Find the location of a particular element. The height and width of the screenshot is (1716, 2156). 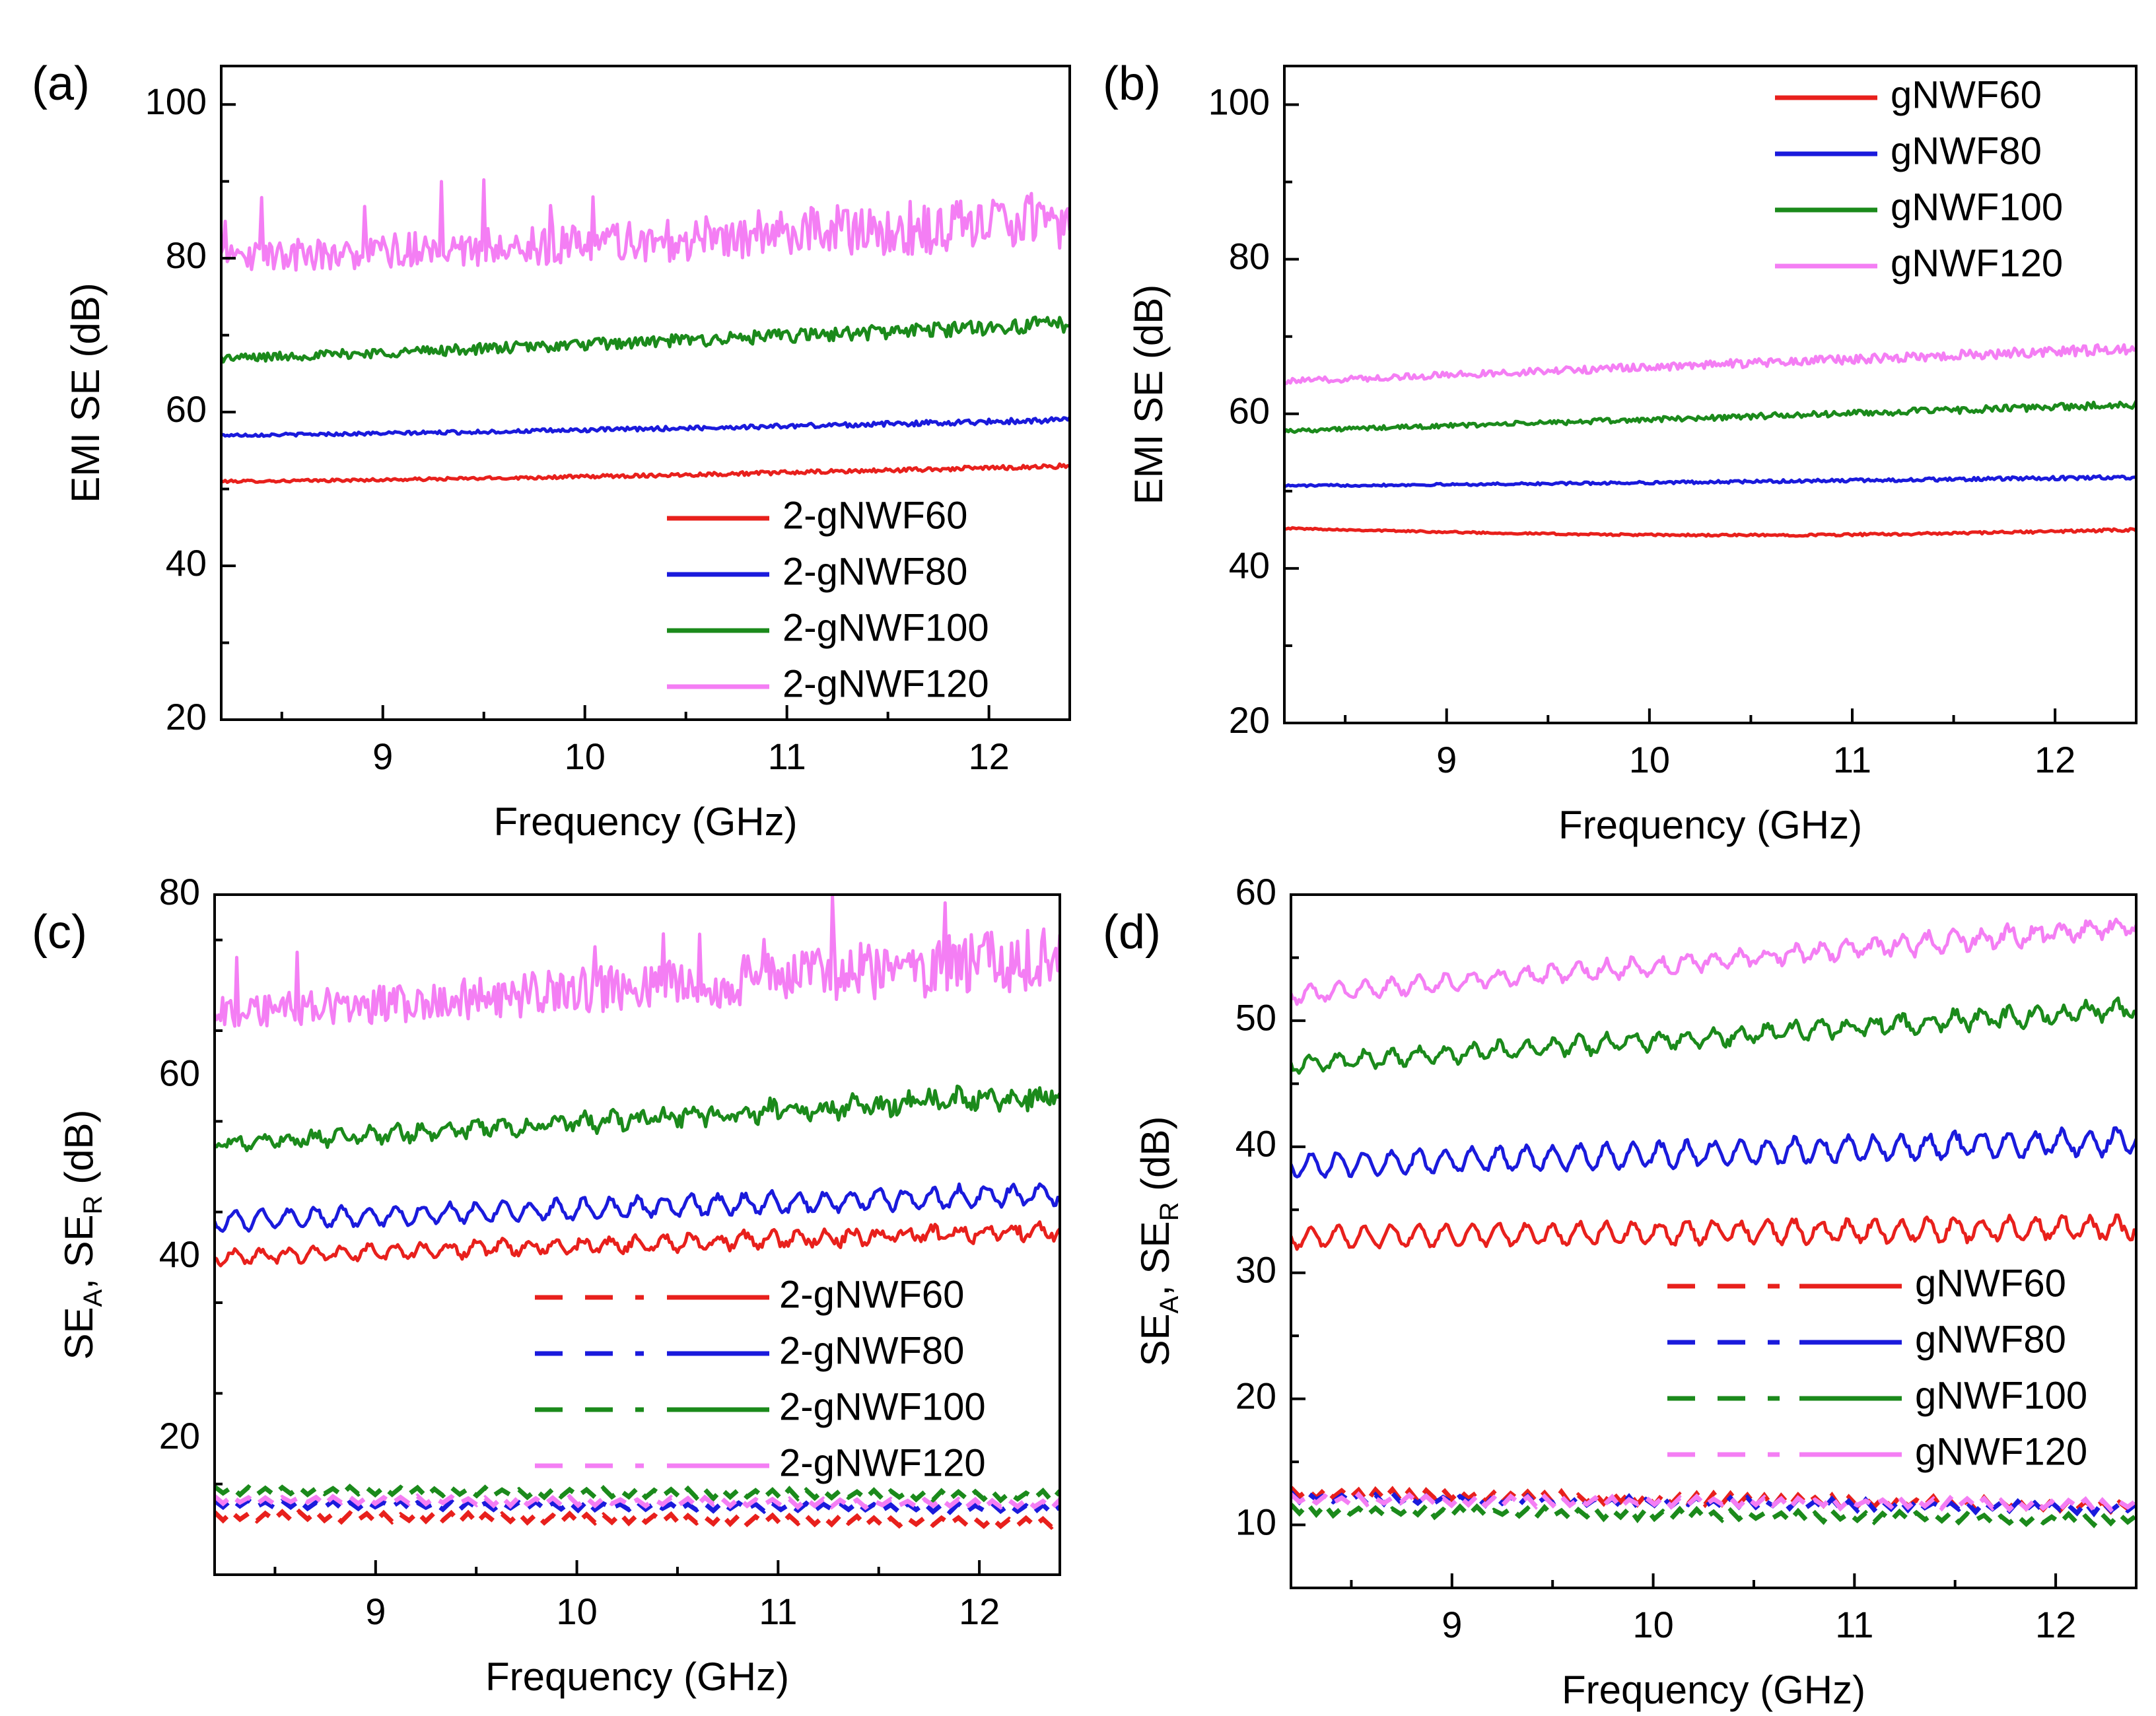

y-tick-label: 30 is located at coordinates (1255, 1270).